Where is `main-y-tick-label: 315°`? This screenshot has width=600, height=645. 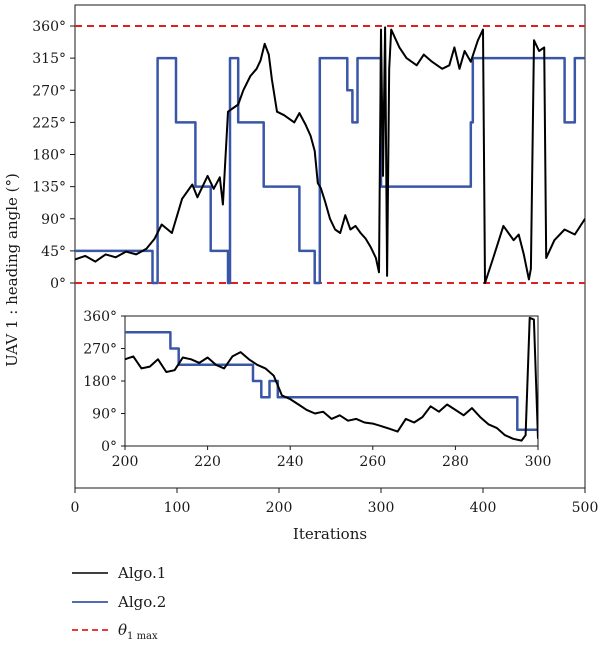 main-y-tick-label: 315° is located at coordinates (49, 59).